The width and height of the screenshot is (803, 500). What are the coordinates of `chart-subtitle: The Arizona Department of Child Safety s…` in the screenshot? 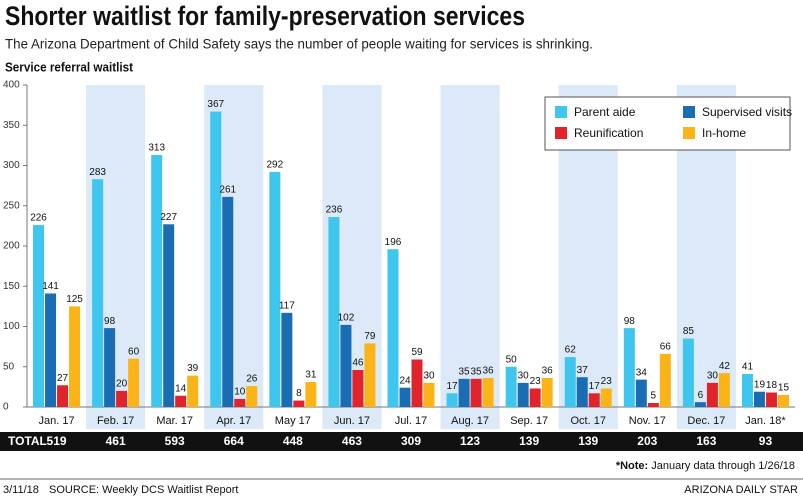 It's located at (299, 44).